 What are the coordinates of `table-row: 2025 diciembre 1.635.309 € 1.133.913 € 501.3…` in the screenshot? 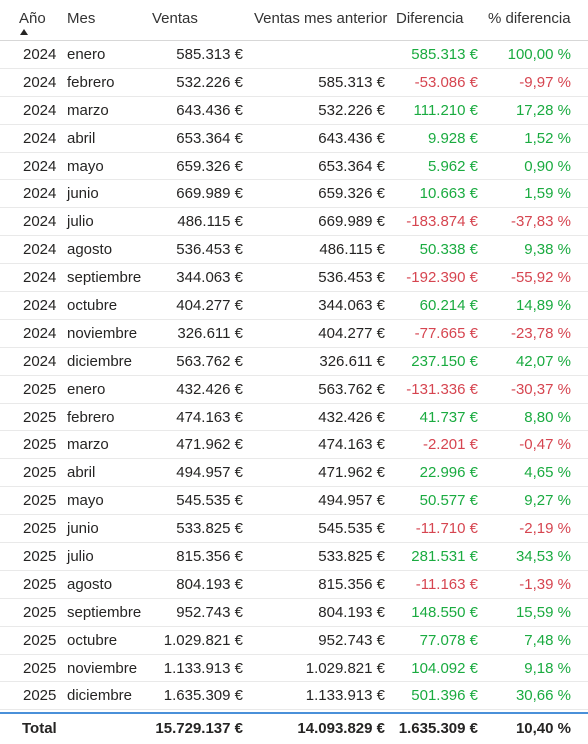 It's located at (294, 696).